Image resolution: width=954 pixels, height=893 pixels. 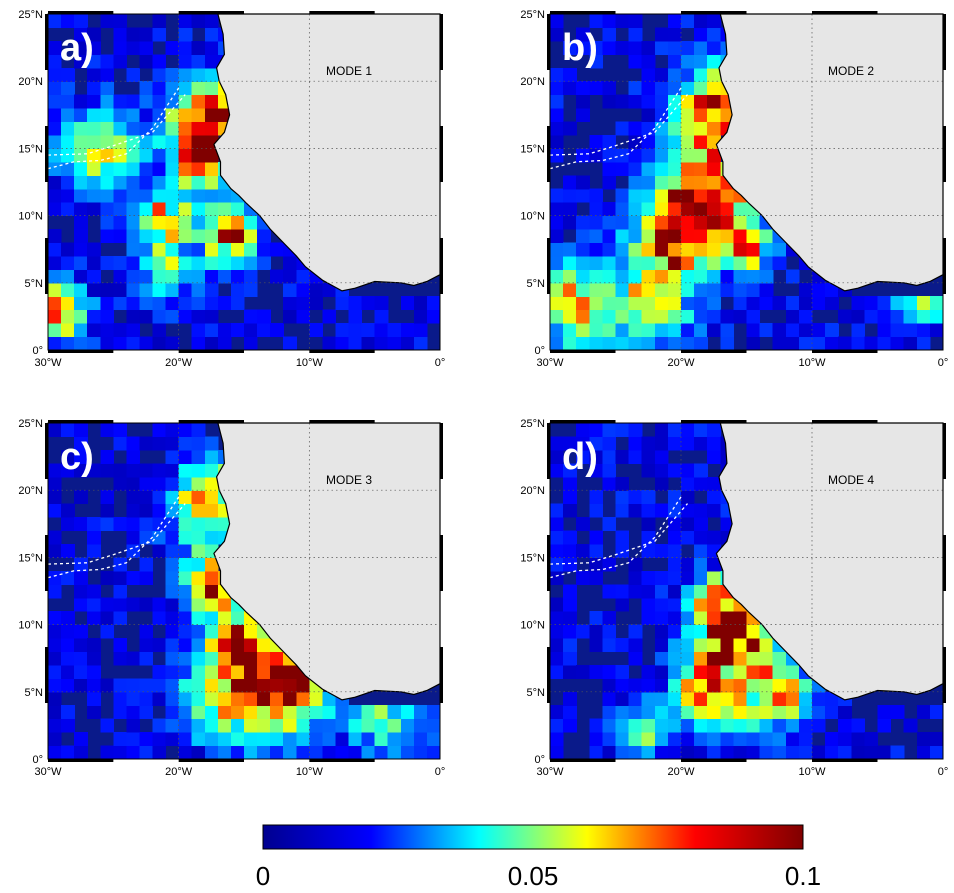 What do you see at coordinates (536, 693) in the screenshot?
I see `y-tick-label: 5°N` at bounding box center [536, 693].